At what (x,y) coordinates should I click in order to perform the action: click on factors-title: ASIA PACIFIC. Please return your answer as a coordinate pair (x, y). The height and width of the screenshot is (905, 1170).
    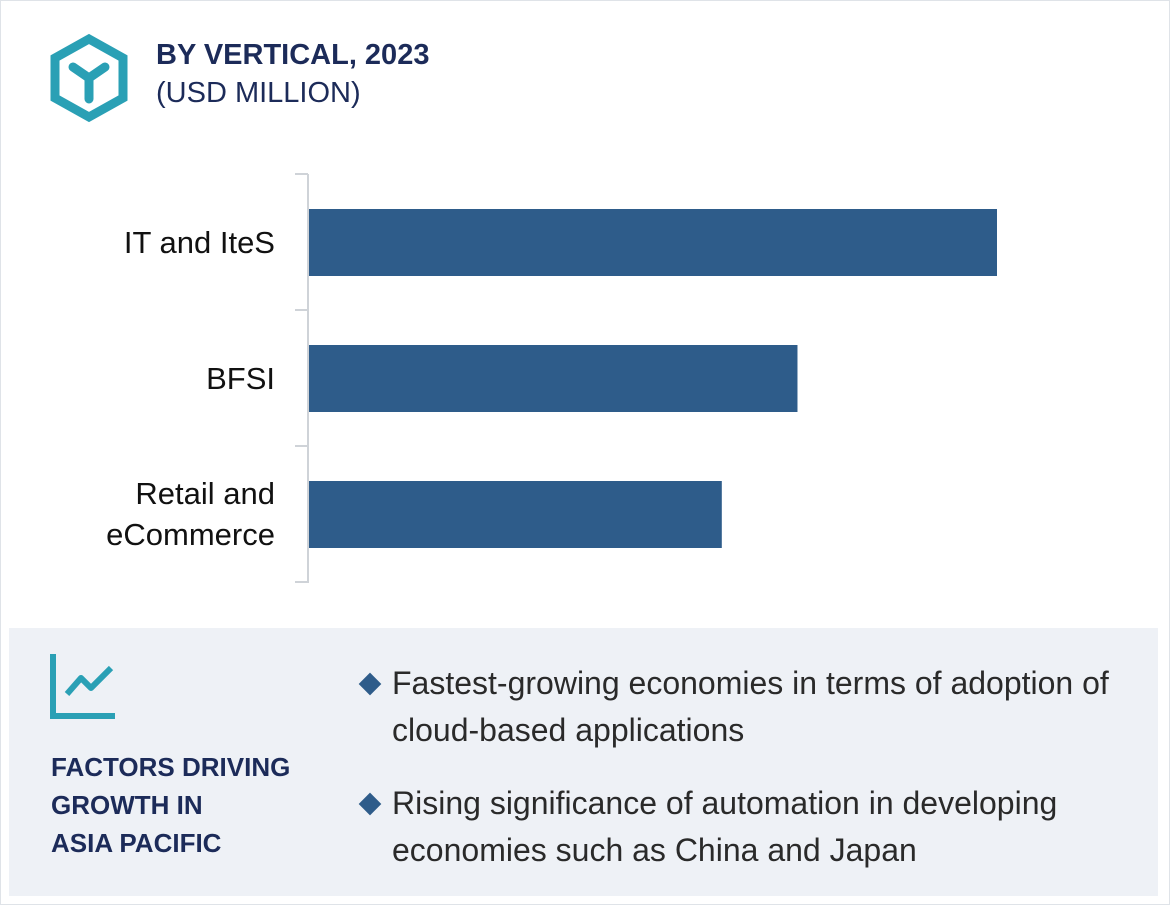
    Looking at the image, I should click on (136, 843).